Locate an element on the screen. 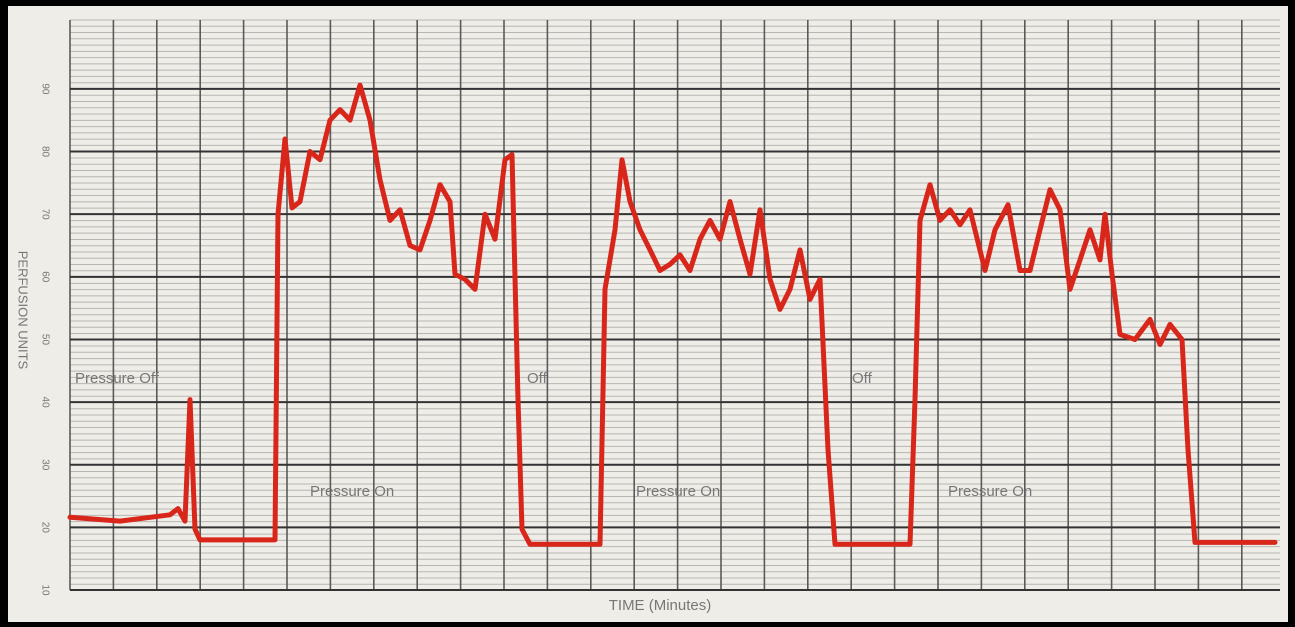  y-tick-label: 80 is located at coordinates (44, 152).